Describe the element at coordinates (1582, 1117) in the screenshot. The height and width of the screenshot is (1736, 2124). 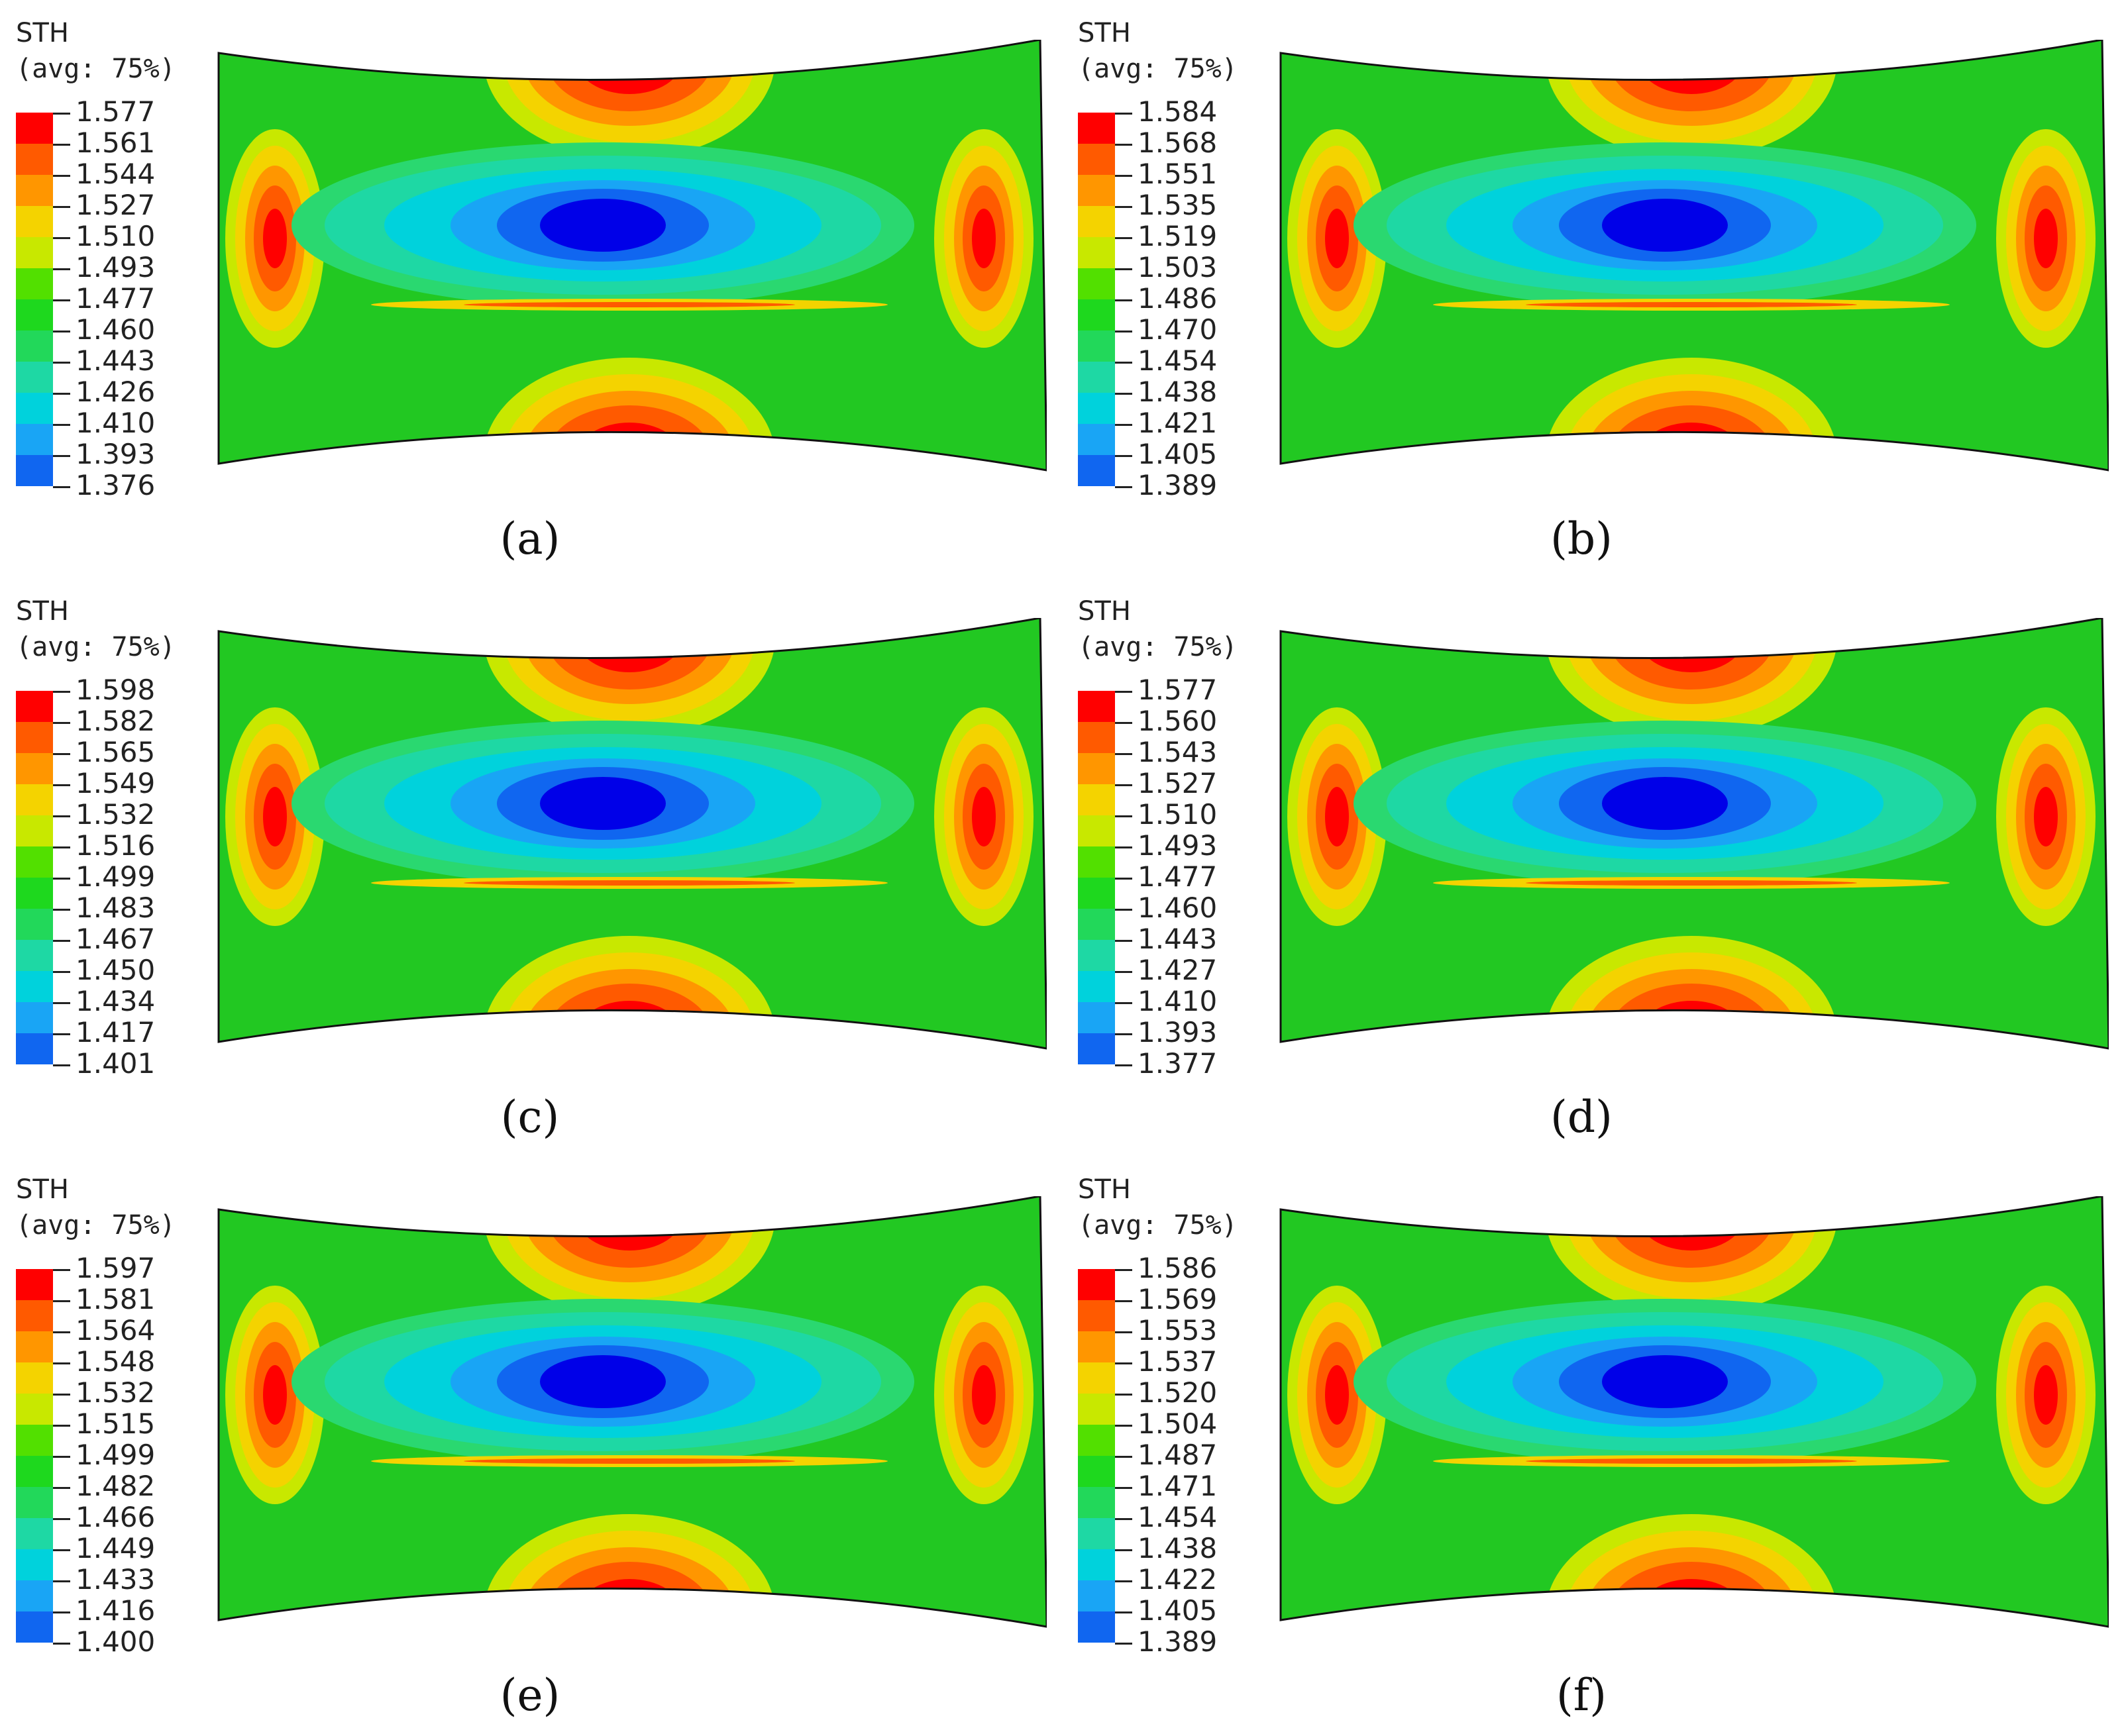
I see `panel-label: (d)` at that location.